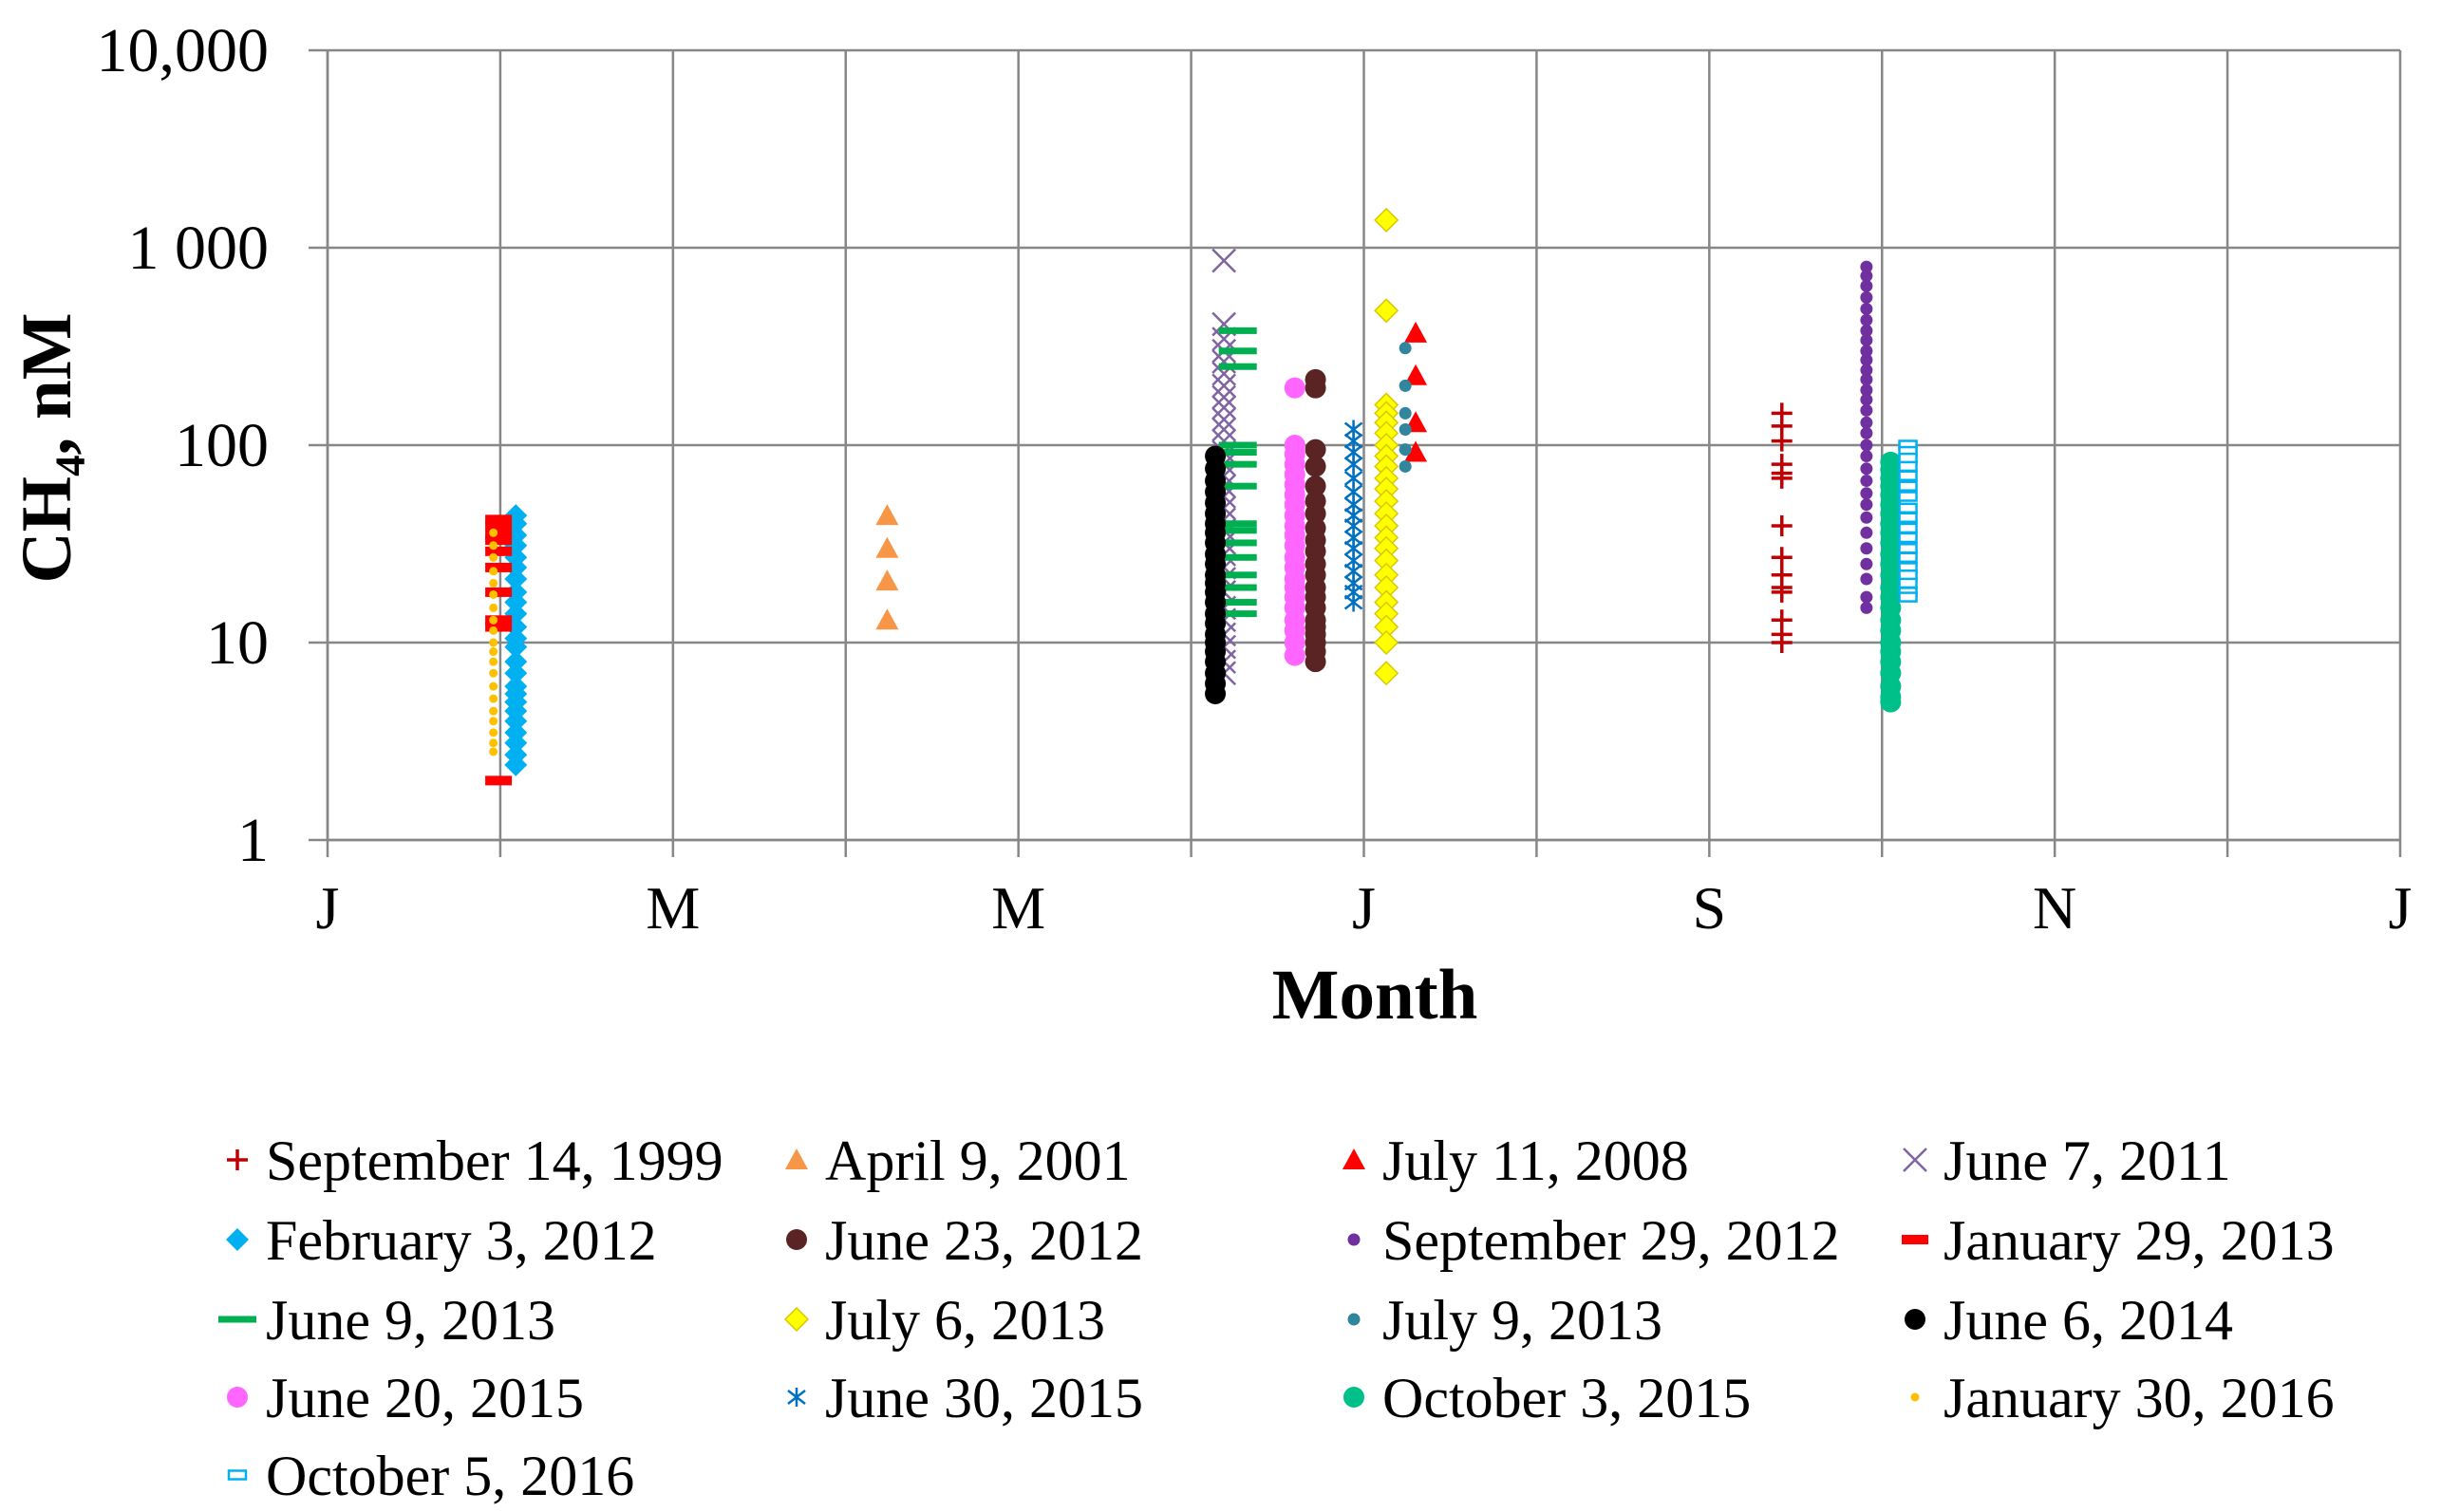 Image resolution: width=2441 pixels, height=1512 pixels. Describe the element at coordinates (1386, 311) in the screenshot. I see `point-july-6-2013` at that location.